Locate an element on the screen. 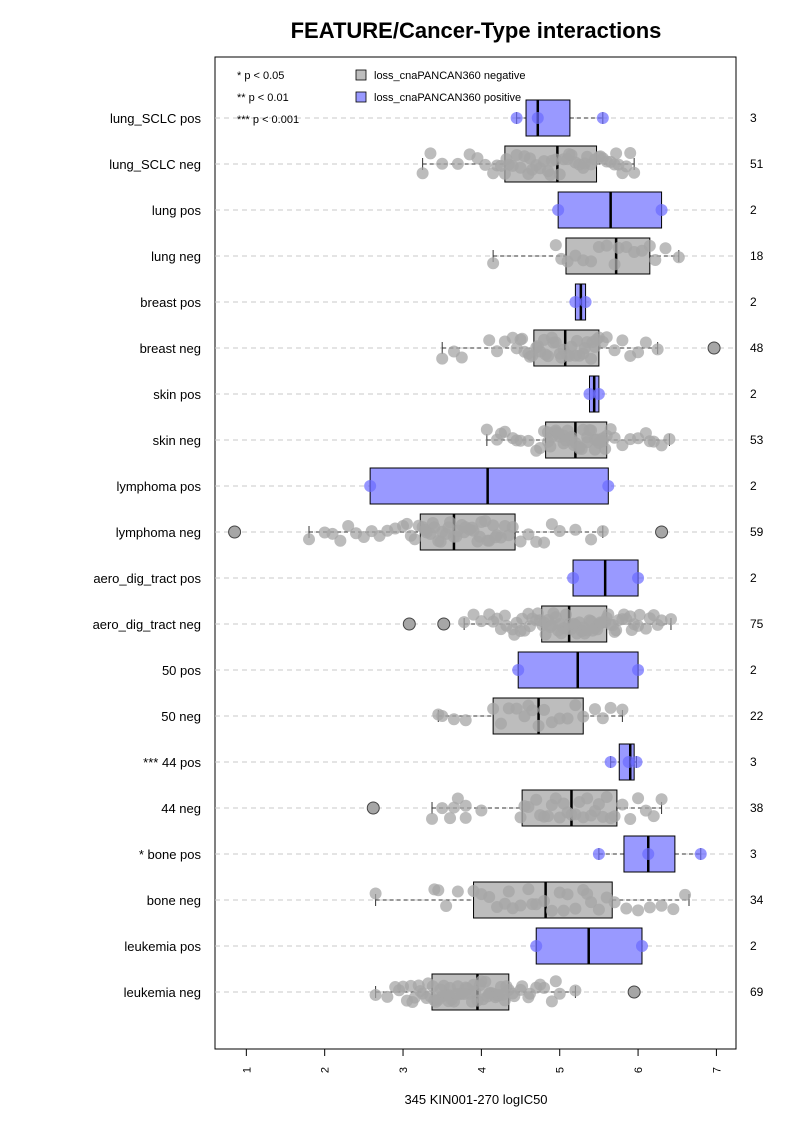  box-lymphoma-pos is located at coordinates (489, 486).